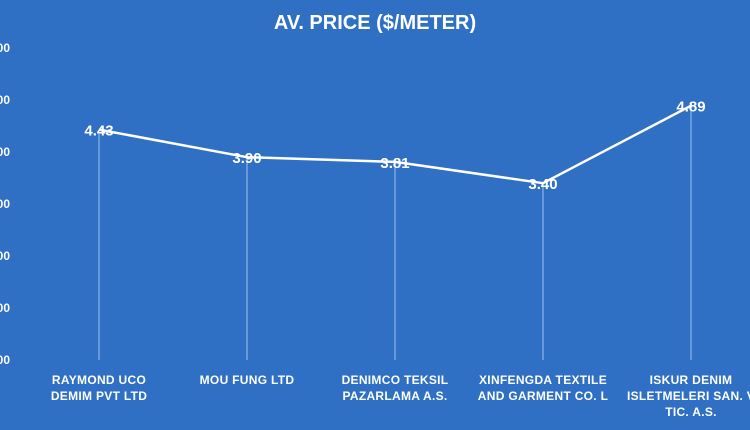 This screenshot has height=430, width=750. I want to click on x-category-line: XINFENGDA TEXTILE, so click(543, 380).